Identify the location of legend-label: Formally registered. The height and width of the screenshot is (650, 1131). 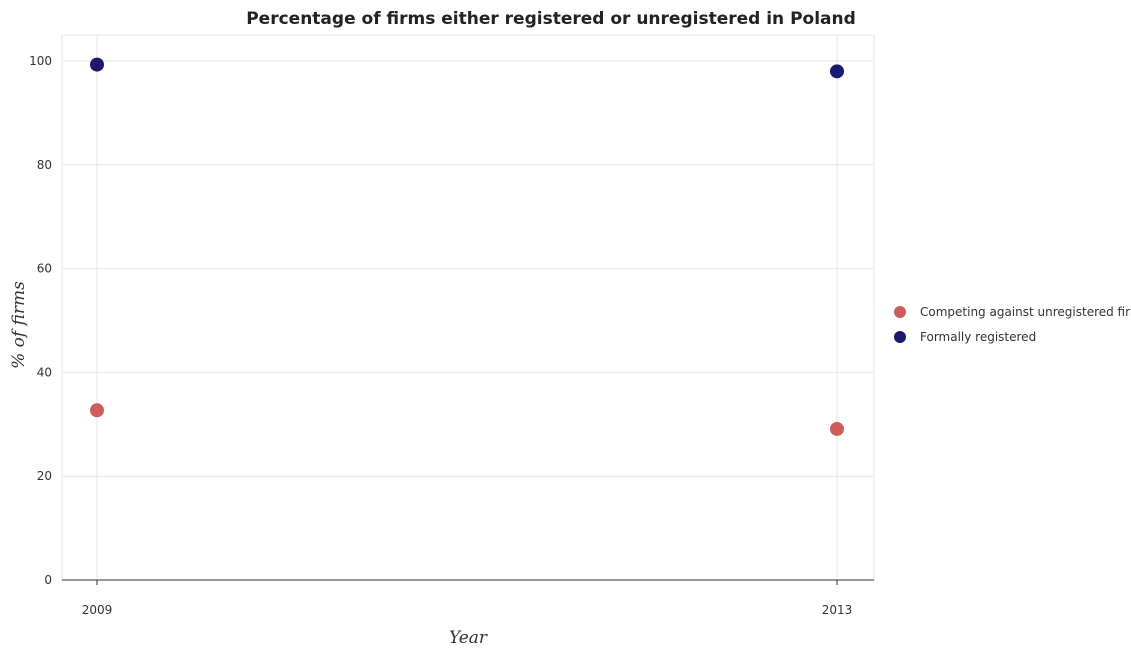
(978, 337).